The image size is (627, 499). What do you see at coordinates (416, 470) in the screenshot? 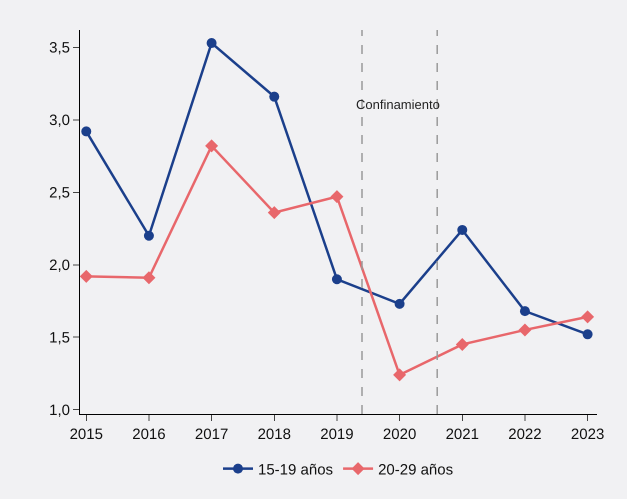
I see `legend-label: 20-29 años` at bounding box center [416, 470].